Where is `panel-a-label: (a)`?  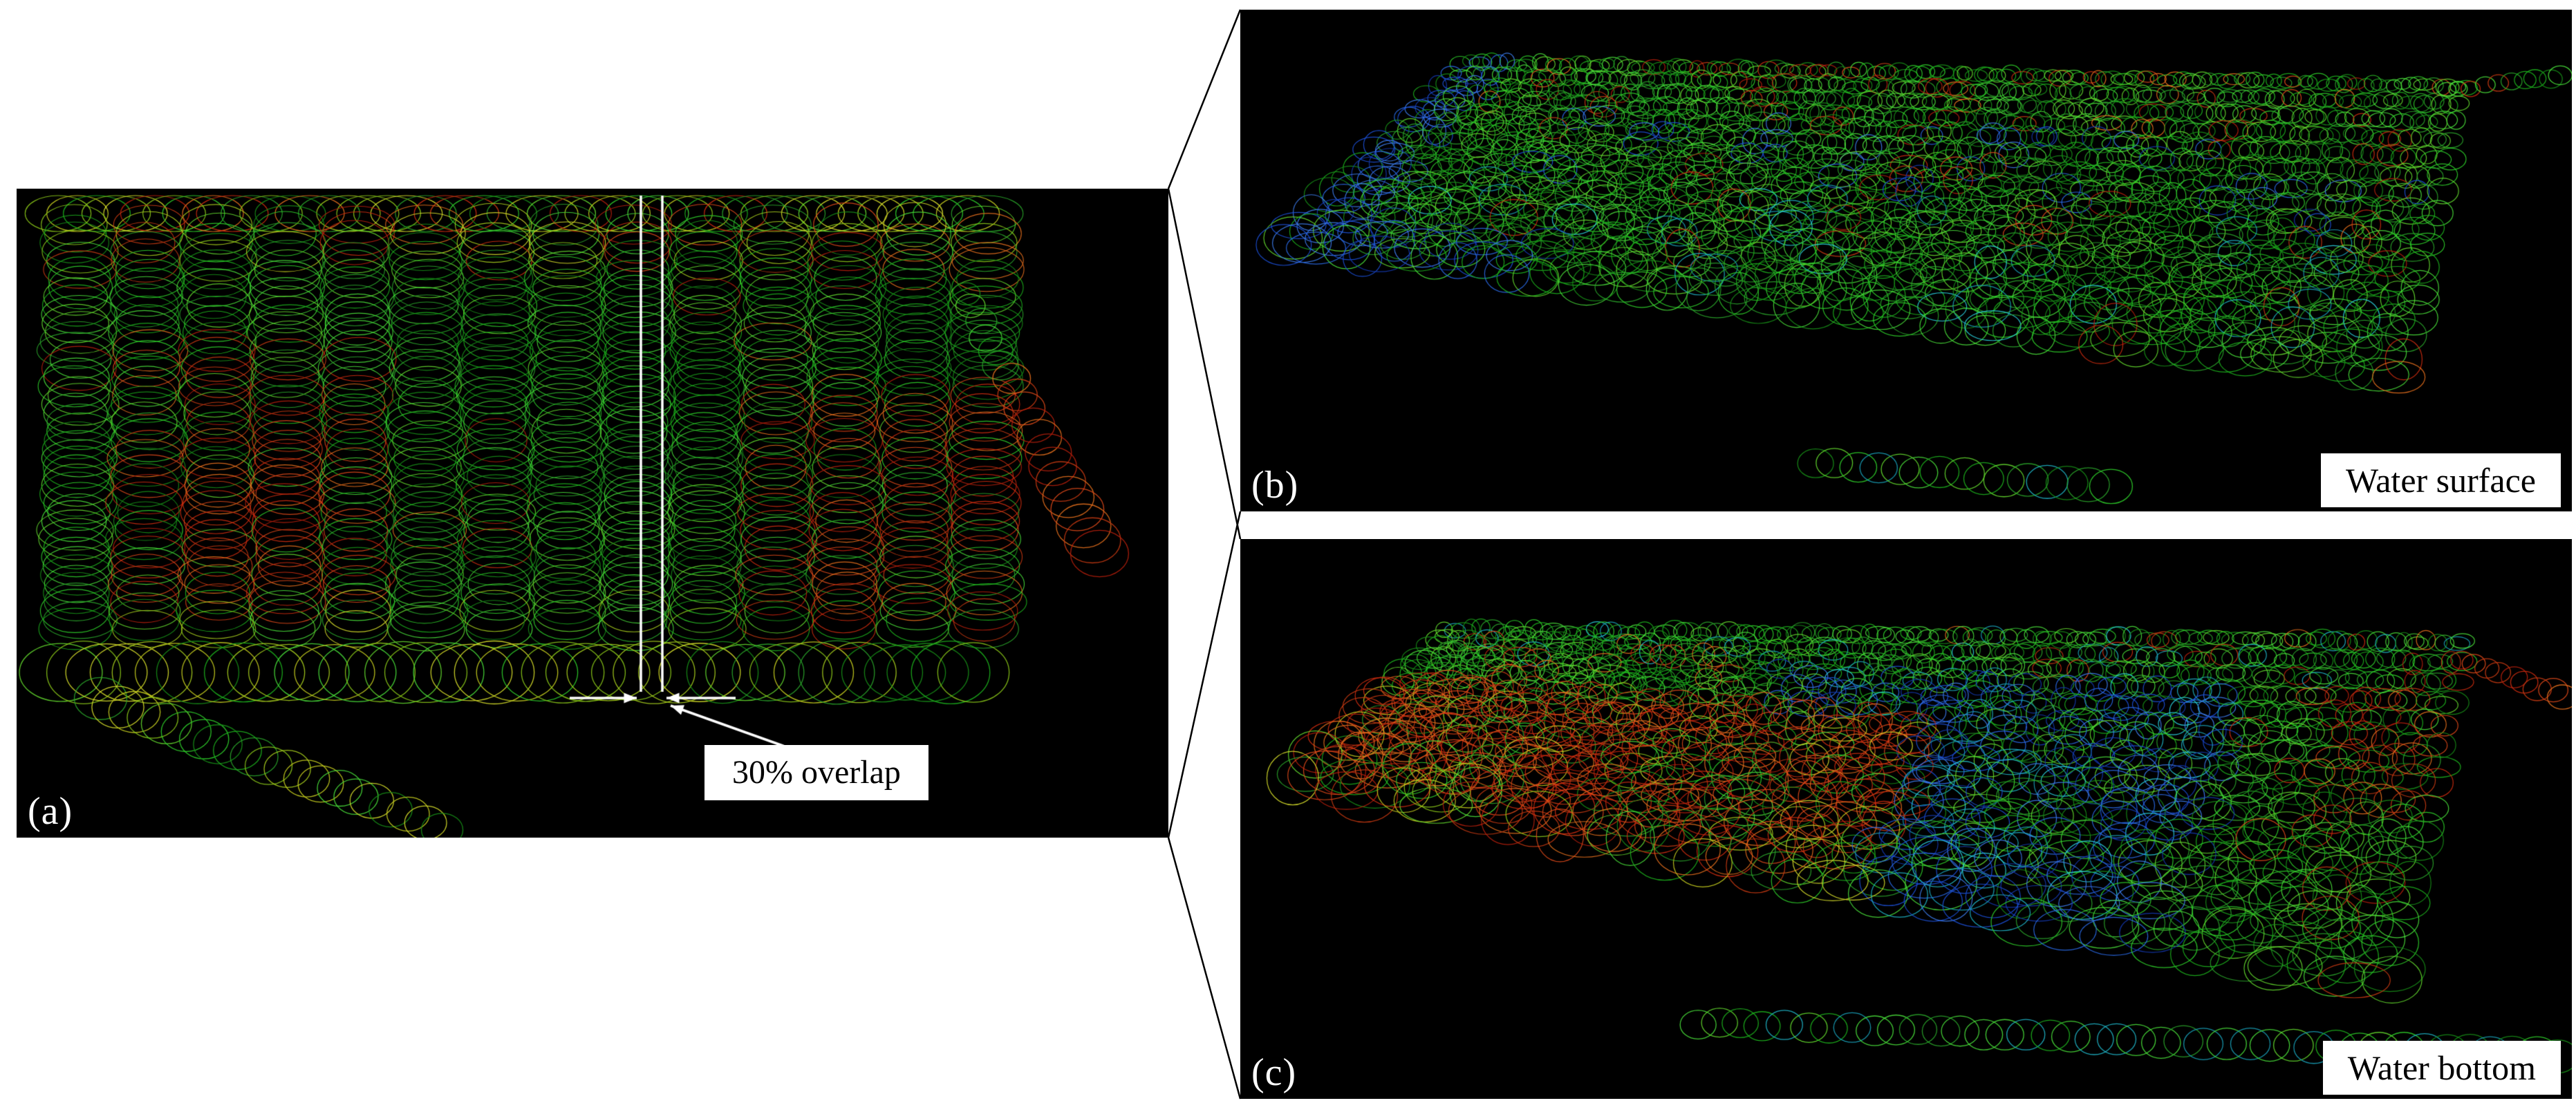 panel-a-label: (a) is located at coordinates (50, 811).